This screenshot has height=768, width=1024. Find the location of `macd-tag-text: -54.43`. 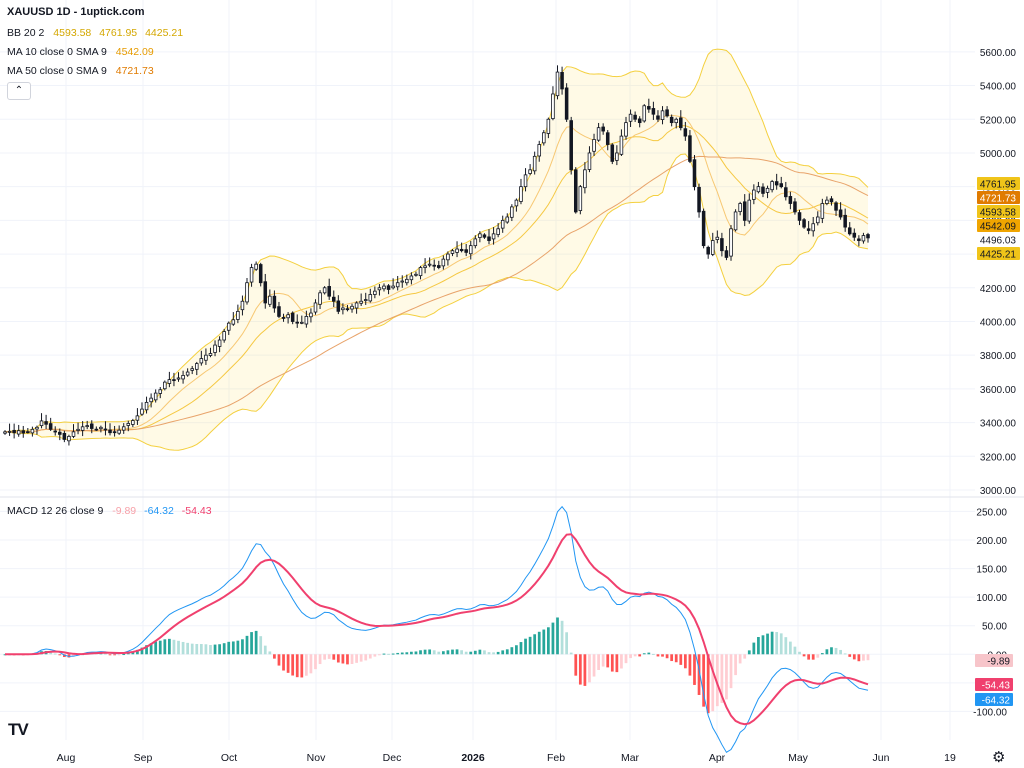

macd-tag-text: -54.43 is located at coordinates (996, 686).